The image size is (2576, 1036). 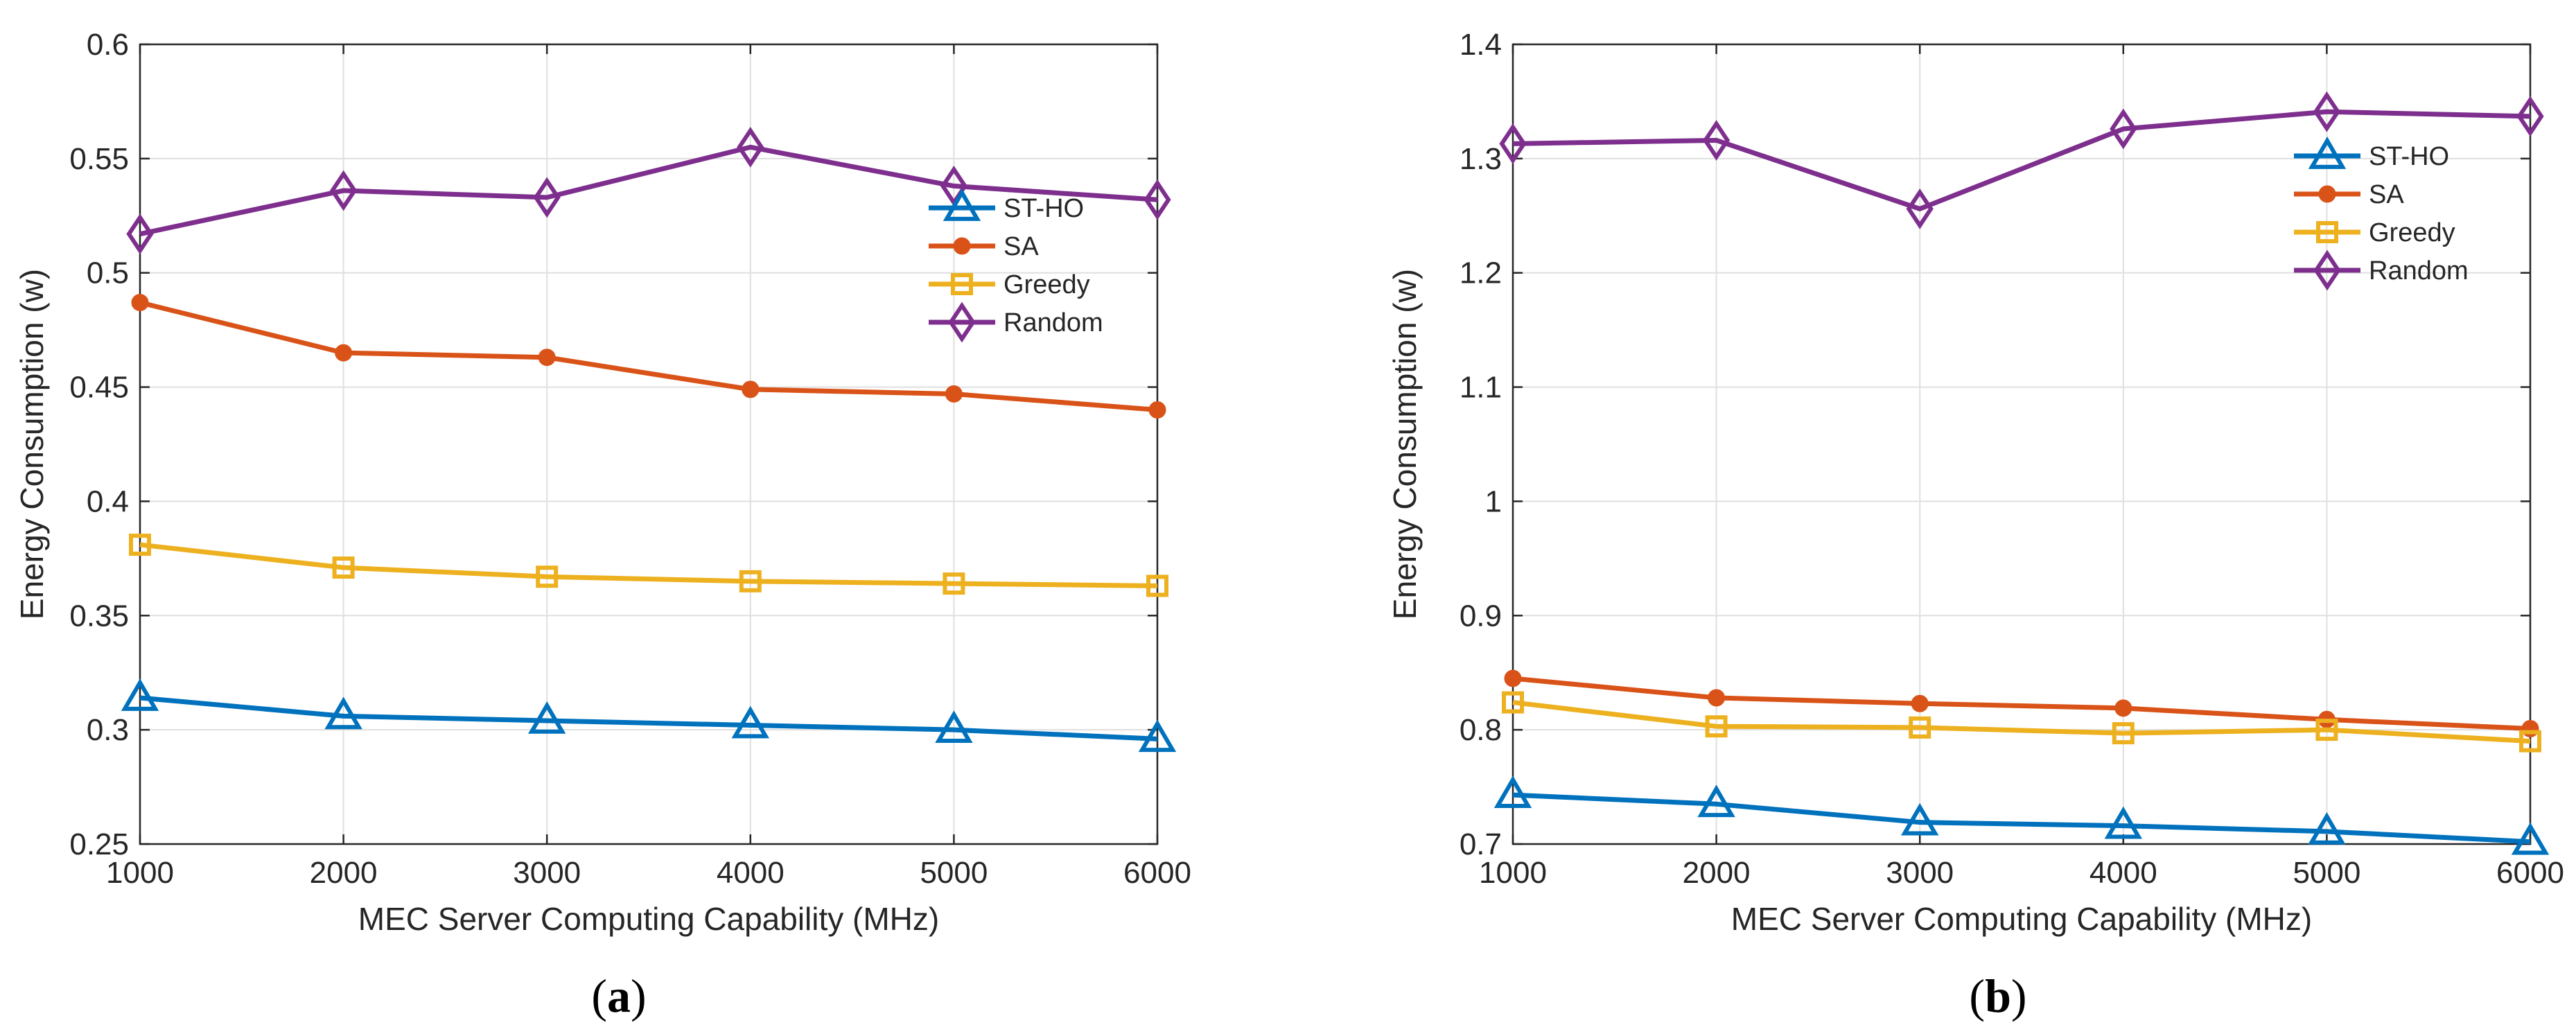 What do you see at coordinates (99, 616) in the screenshot?
I see `y-tick-label: 0.35` at bounding box center [99, 616].